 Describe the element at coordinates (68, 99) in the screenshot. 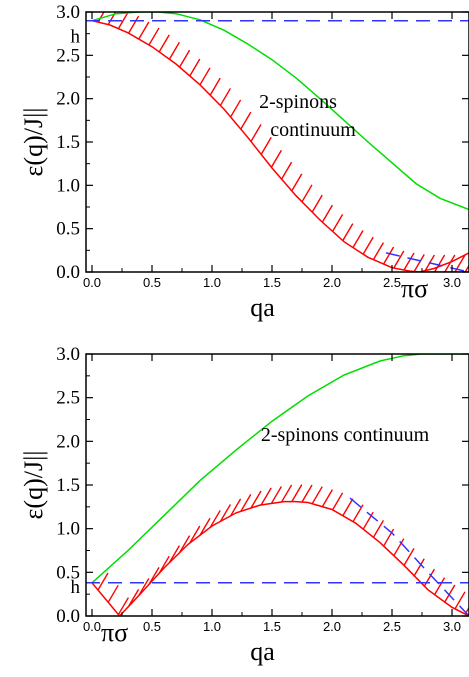

I see `y-tick-label: 2.0` at that location.